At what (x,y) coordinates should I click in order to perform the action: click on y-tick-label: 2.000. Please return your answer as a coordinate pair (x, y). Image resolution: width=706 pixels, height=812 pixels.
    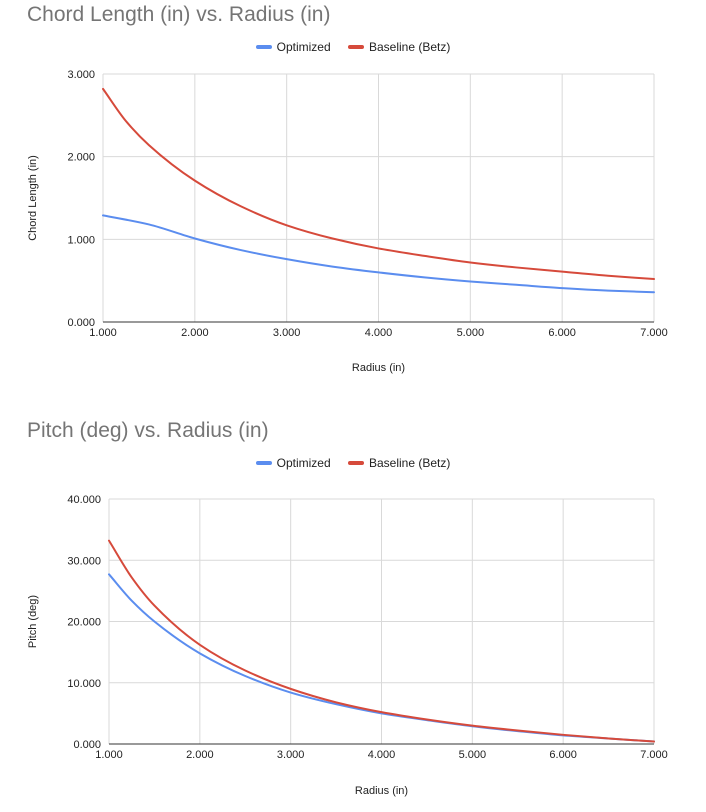
    Looking at the image, I should click on (81, 158).